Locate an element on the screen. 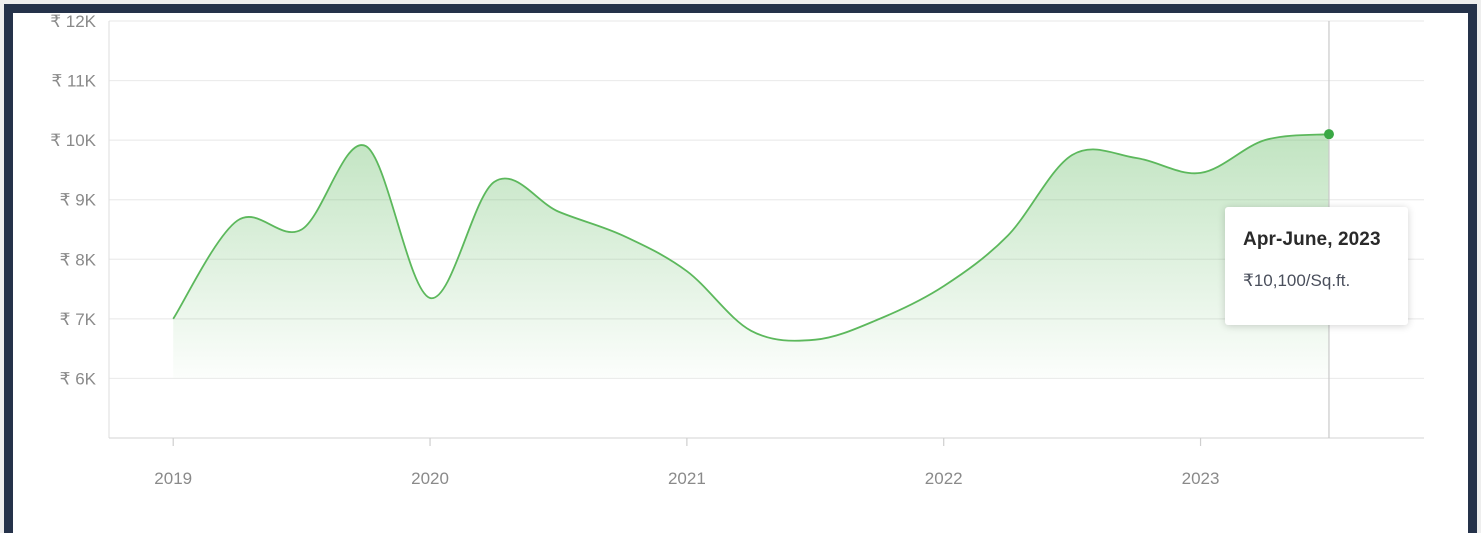 The height and width of the screenshot is (533, 1481). x-tick-labels: 2019 2020 2021 2022 2023 is located at coordinates (686, 478).